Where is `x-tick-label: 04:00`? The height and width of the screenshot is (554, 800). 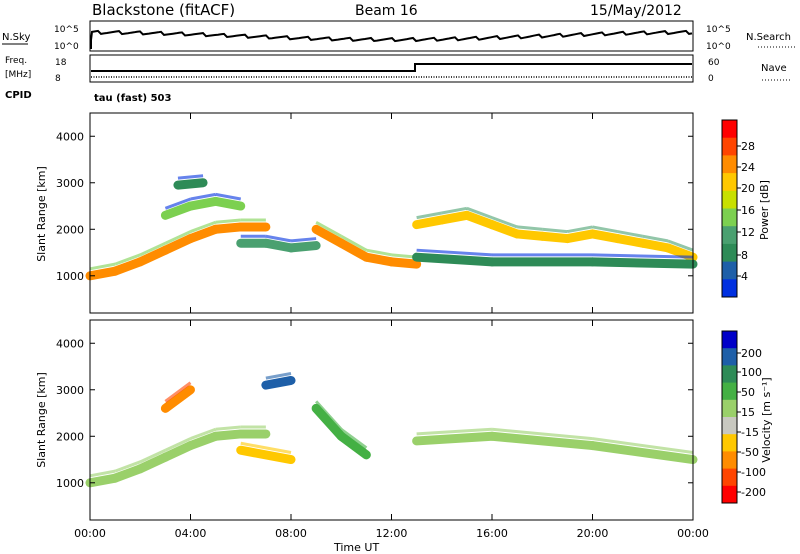 x-tick-label: 04:00 is located at coordinates (191, 533).